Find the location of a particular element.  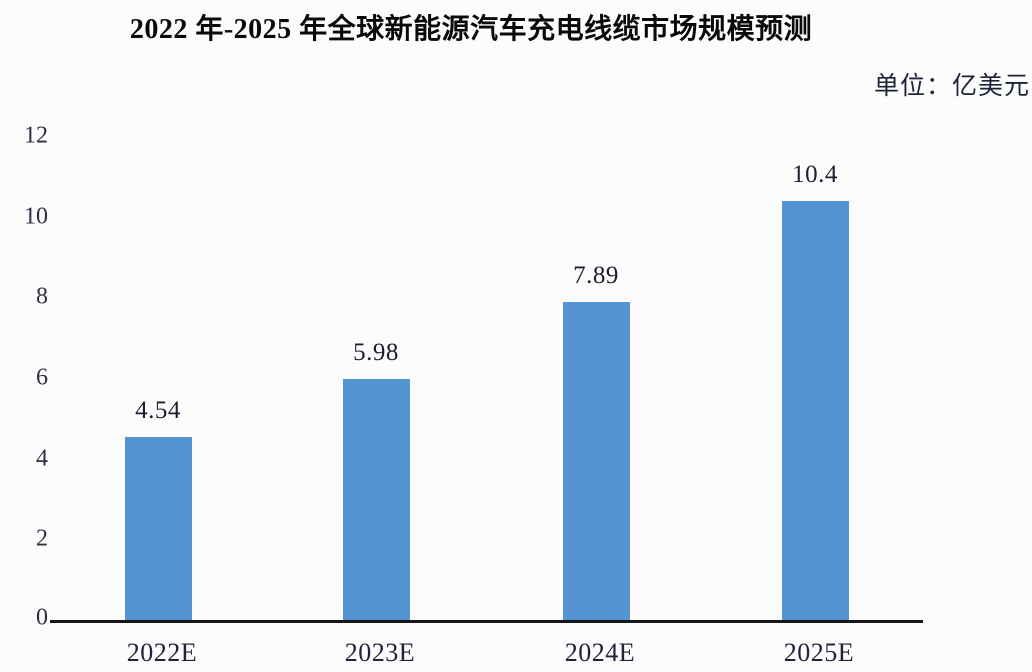

x-tick-label-2023E: 2023E is located at coordinates (380, 652).